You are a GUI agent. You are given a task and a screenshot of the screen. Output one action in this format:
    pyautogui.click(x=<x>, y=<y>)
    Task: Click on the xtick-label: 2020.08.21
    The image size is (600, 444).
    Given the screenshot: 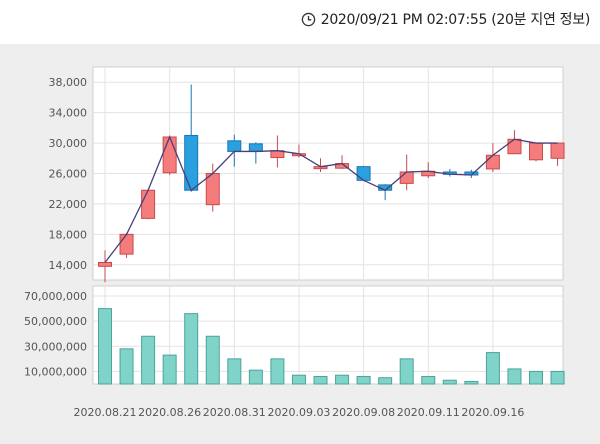 What is the action you would take?
    pyautogui.click(x=105, y=412)
    